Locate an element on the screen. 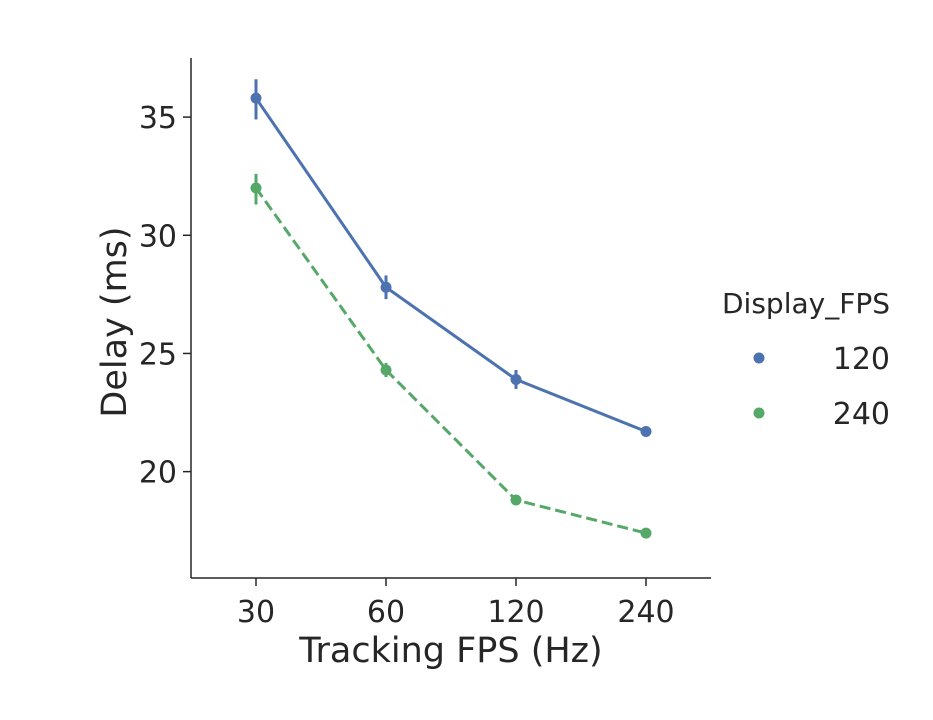  x-tick-label: 60 is located at coordinates (386, 612).